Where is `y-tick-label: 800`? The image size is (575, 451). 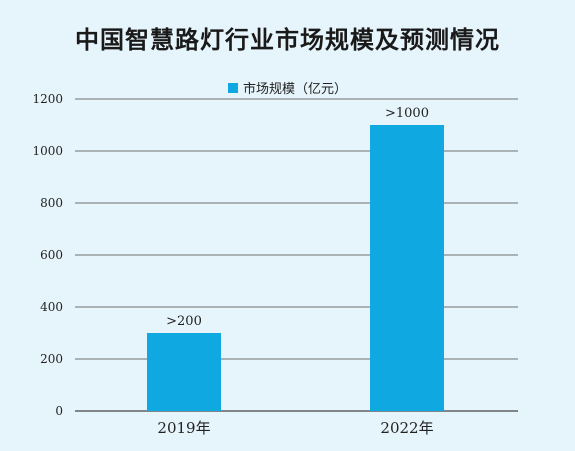
y-tick-label: 800 is located at coordinates (51, 203).